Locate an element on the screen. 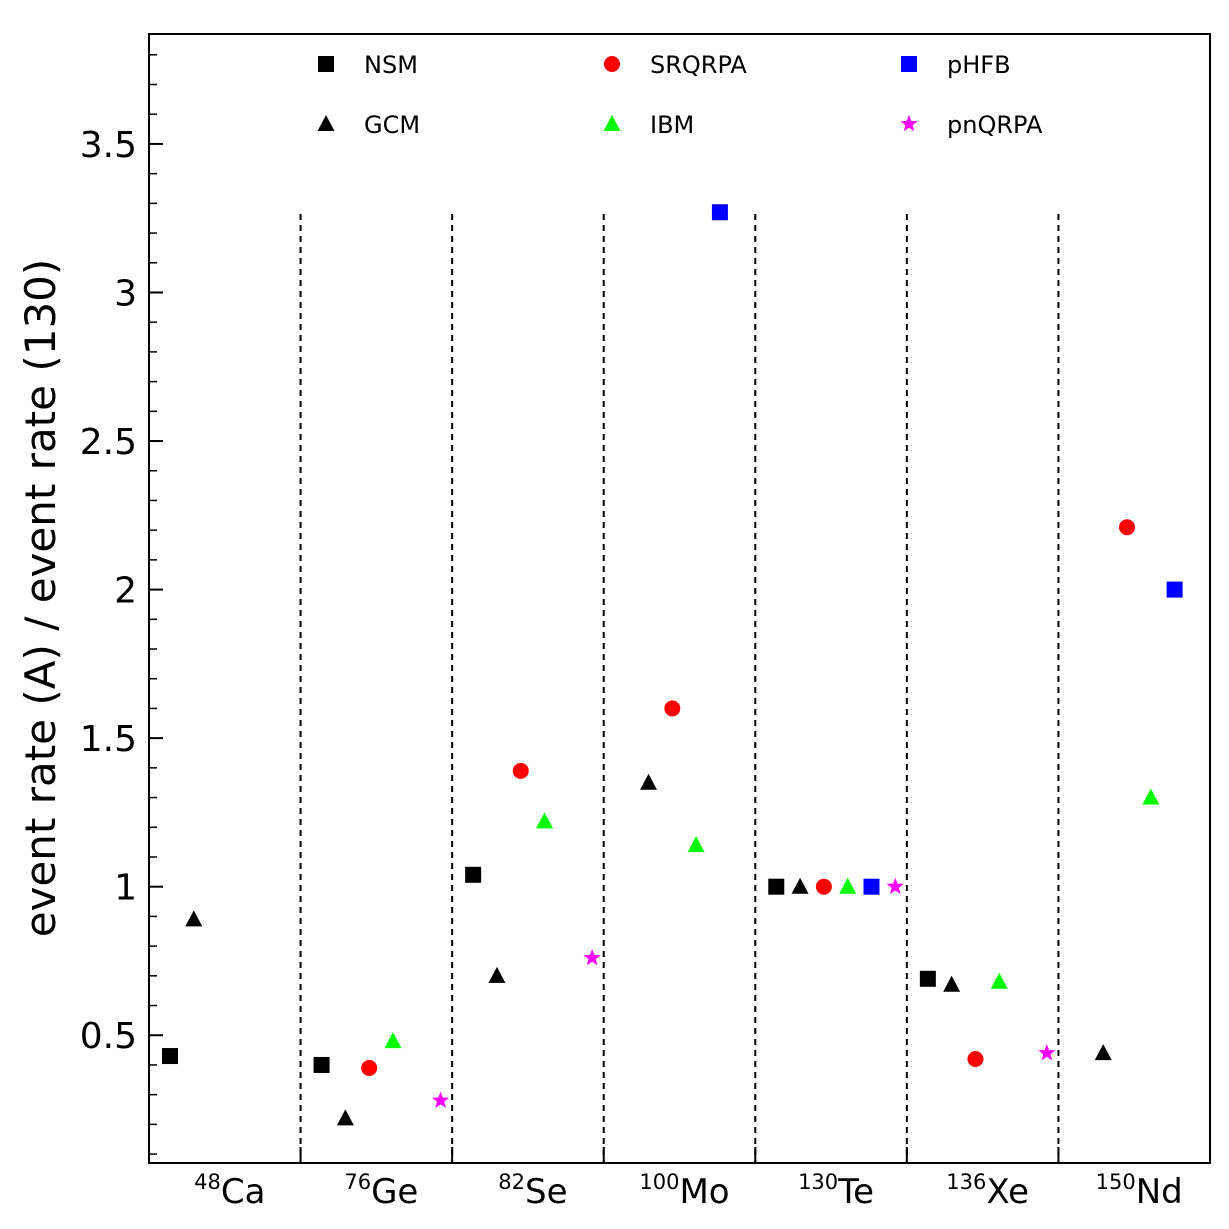 The height and width of the screenshot is (1229, 1229). element-symbol: Se is located at coordinates (546, 1192).